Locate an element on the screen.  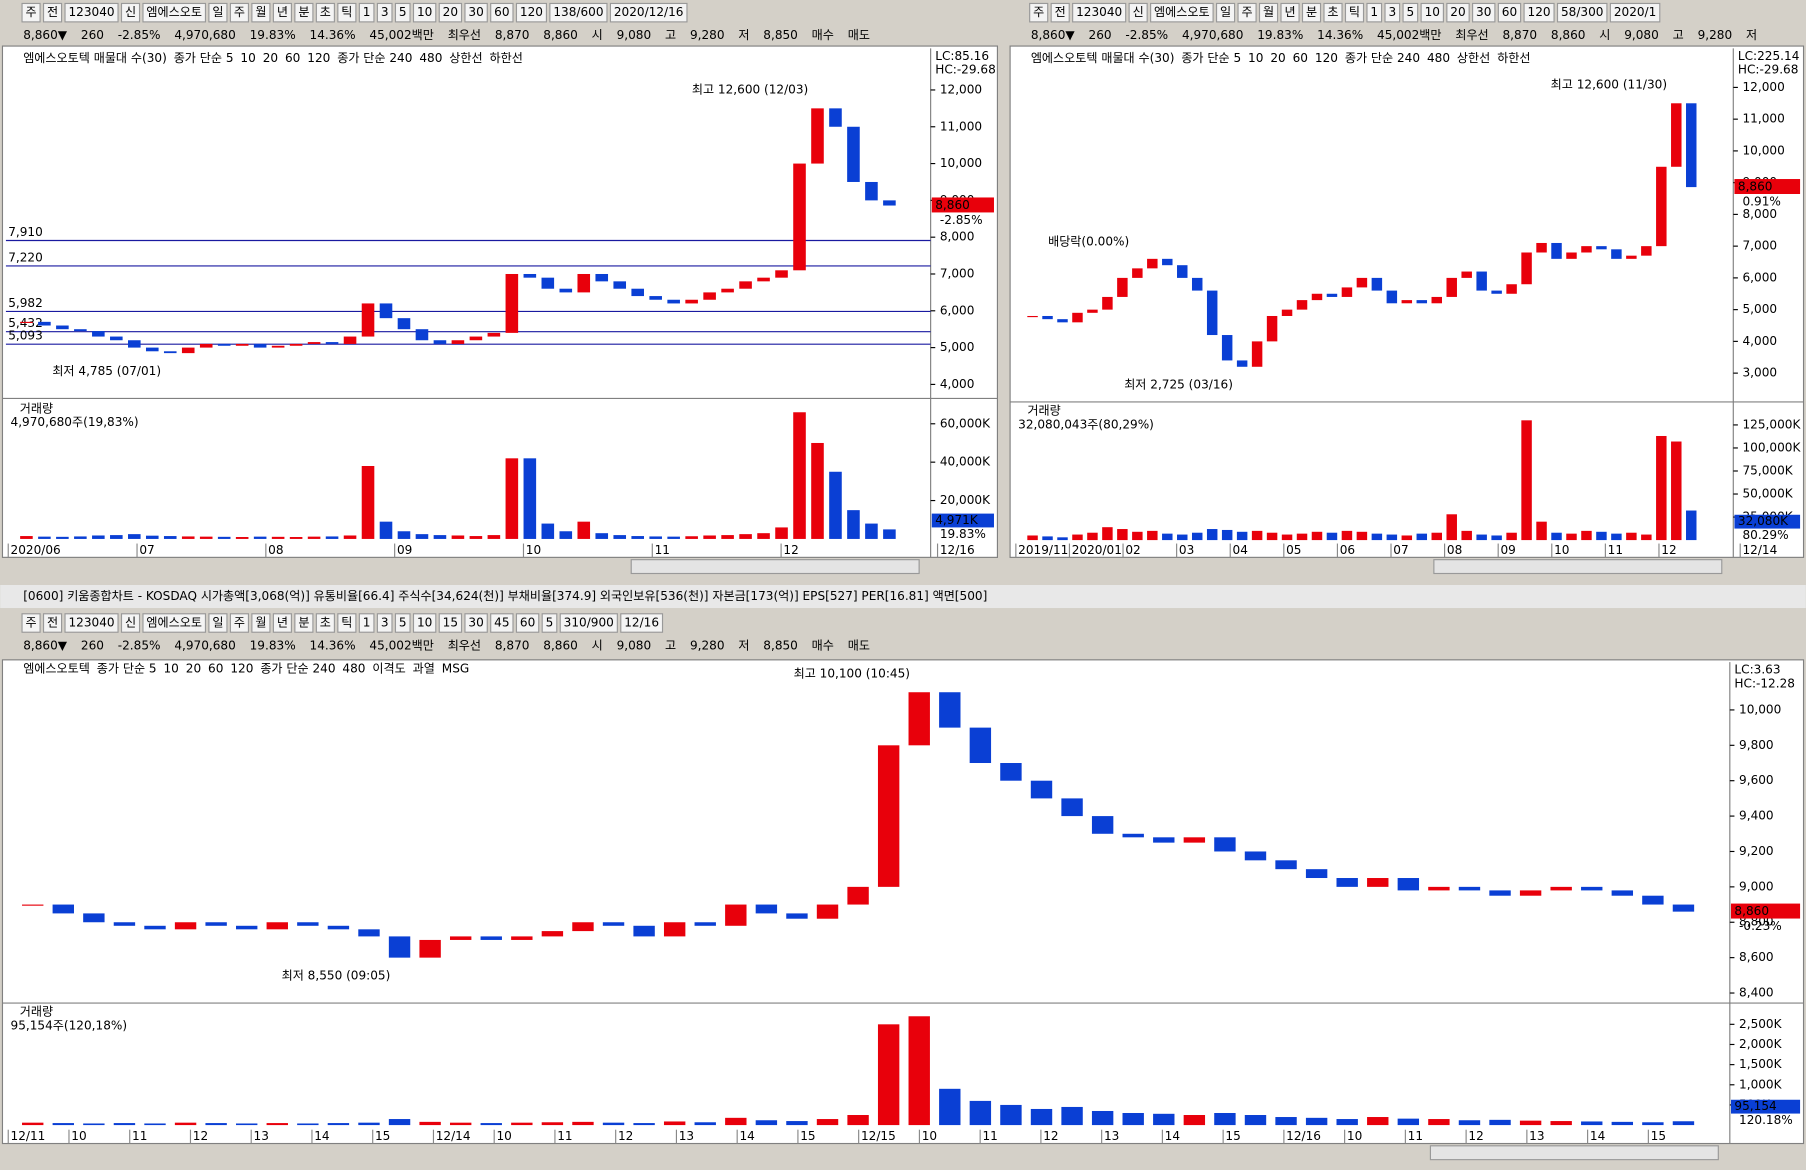
toolbar-item: 310/900 is located at coordinates (589, 623).